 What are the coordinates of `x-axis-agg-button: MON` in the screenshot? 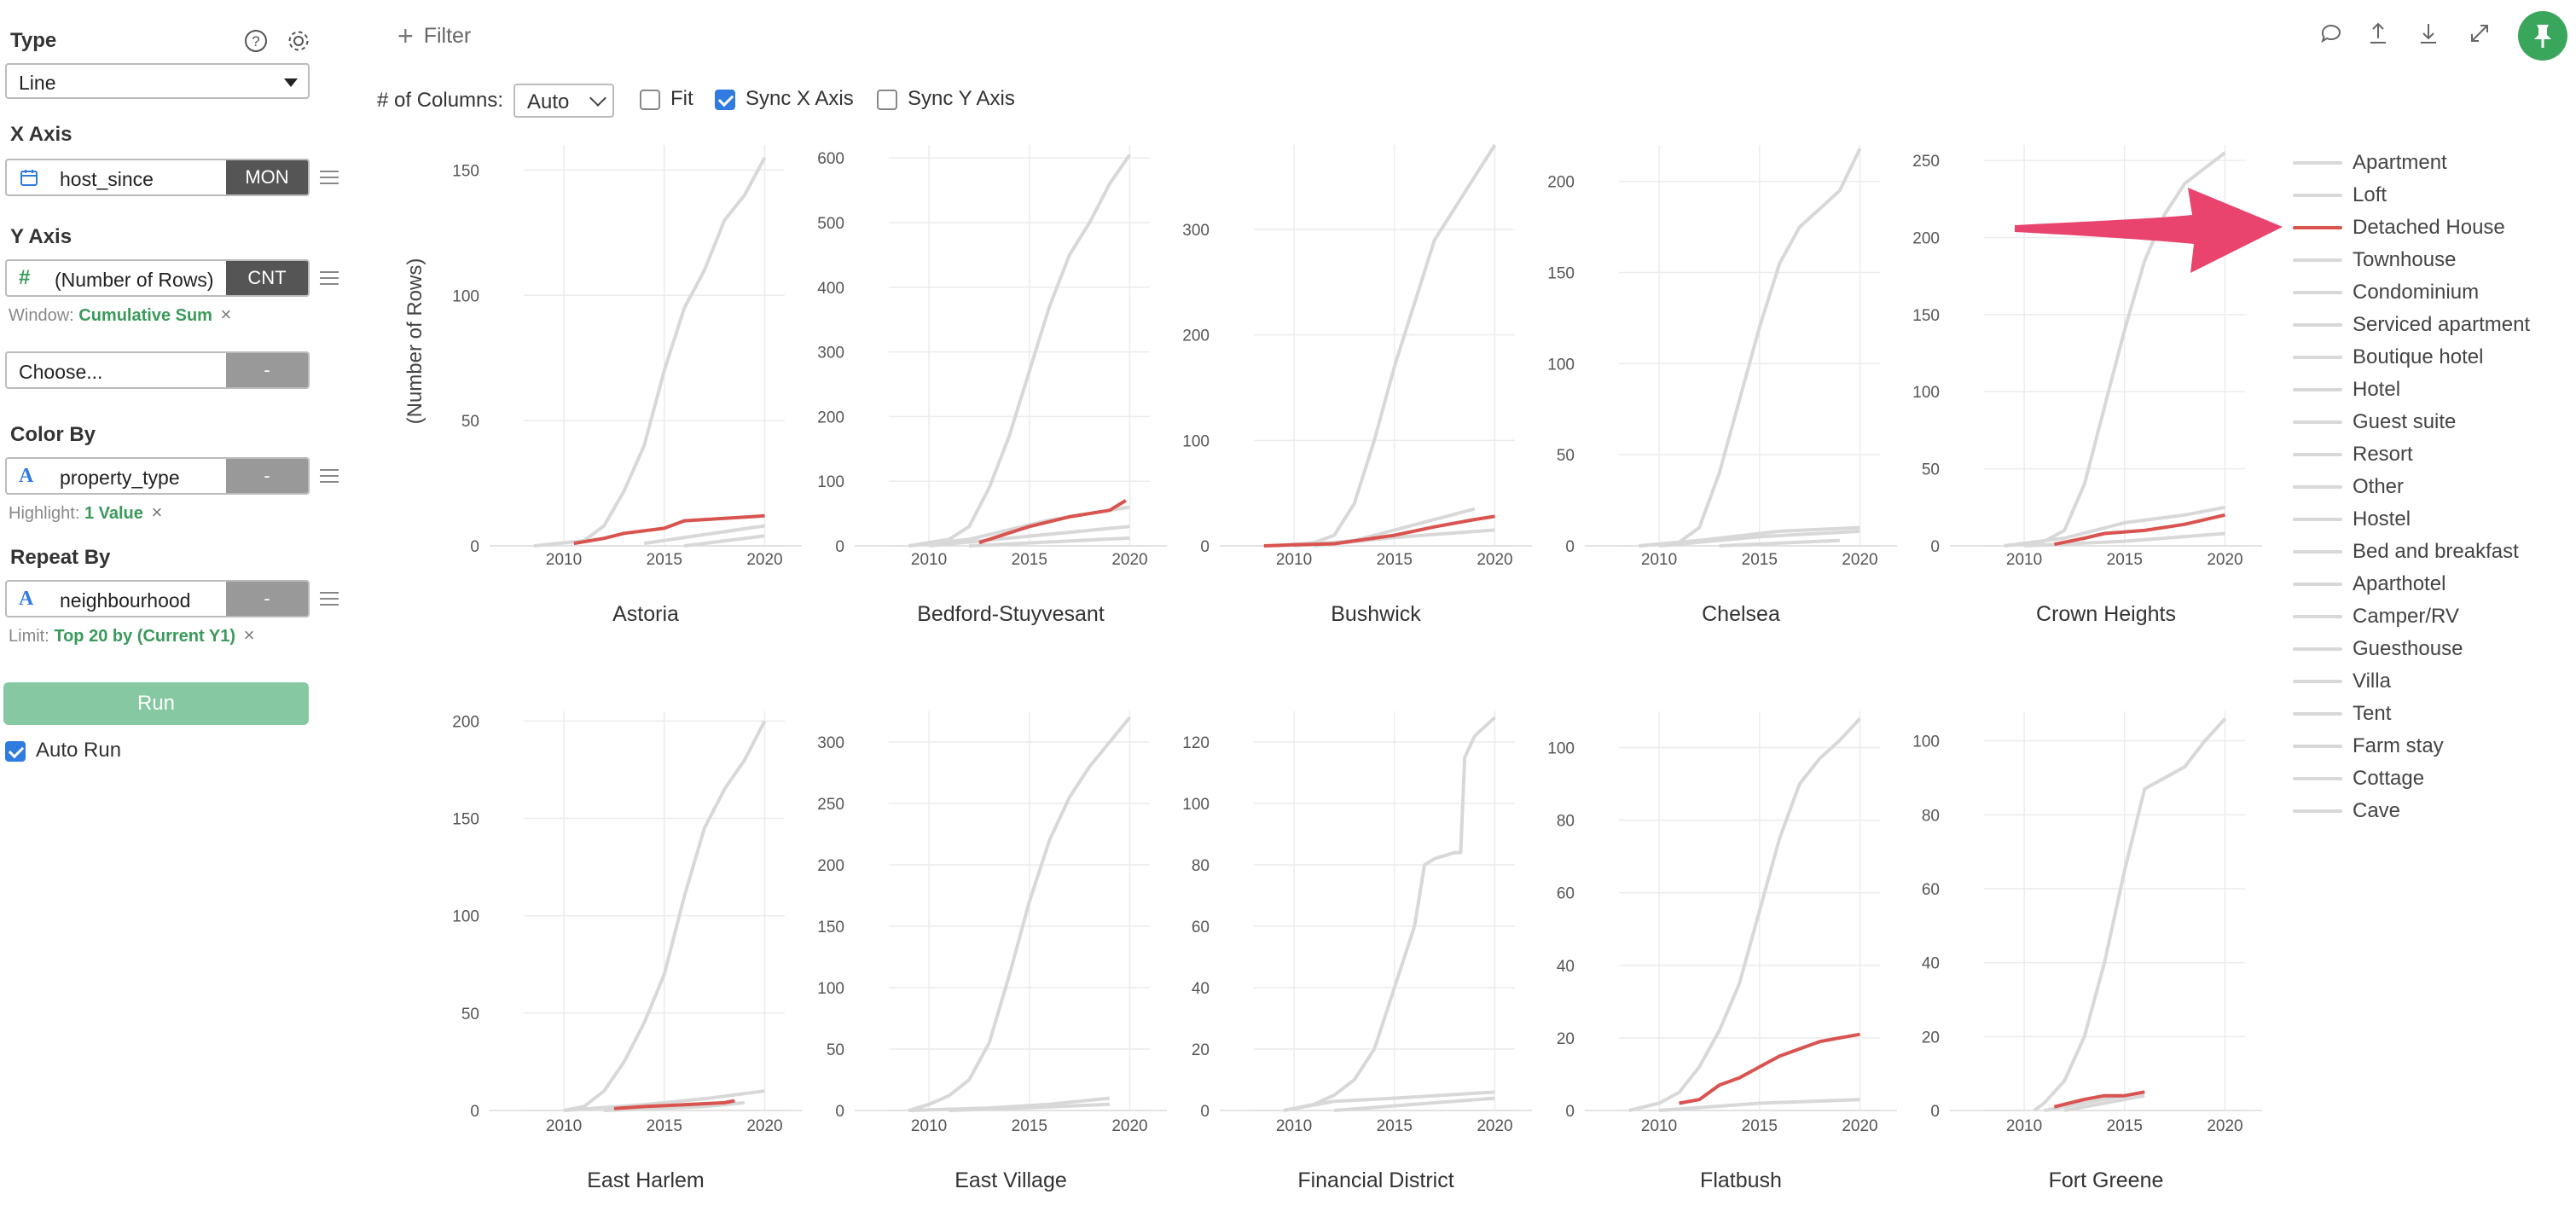 It's located at (267, 177).